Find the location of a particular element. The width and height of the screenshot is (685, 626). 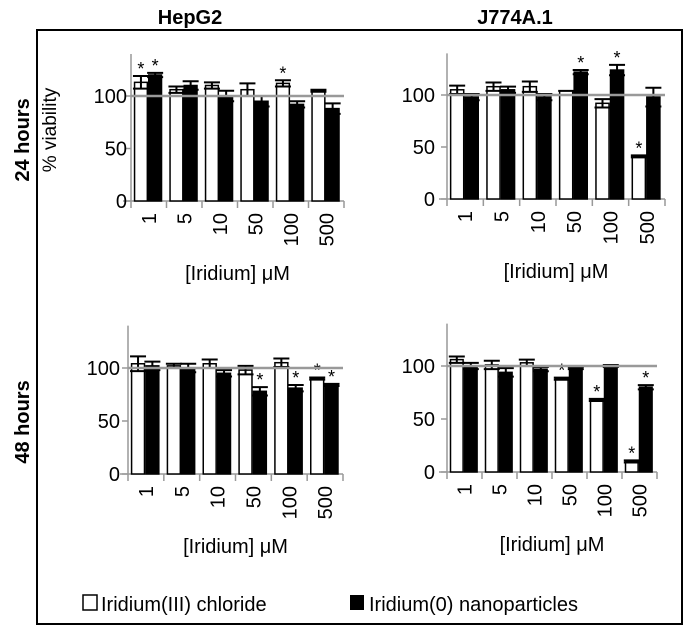

column-title-hepg2: HepG2 is located at coordinates (190, 18).